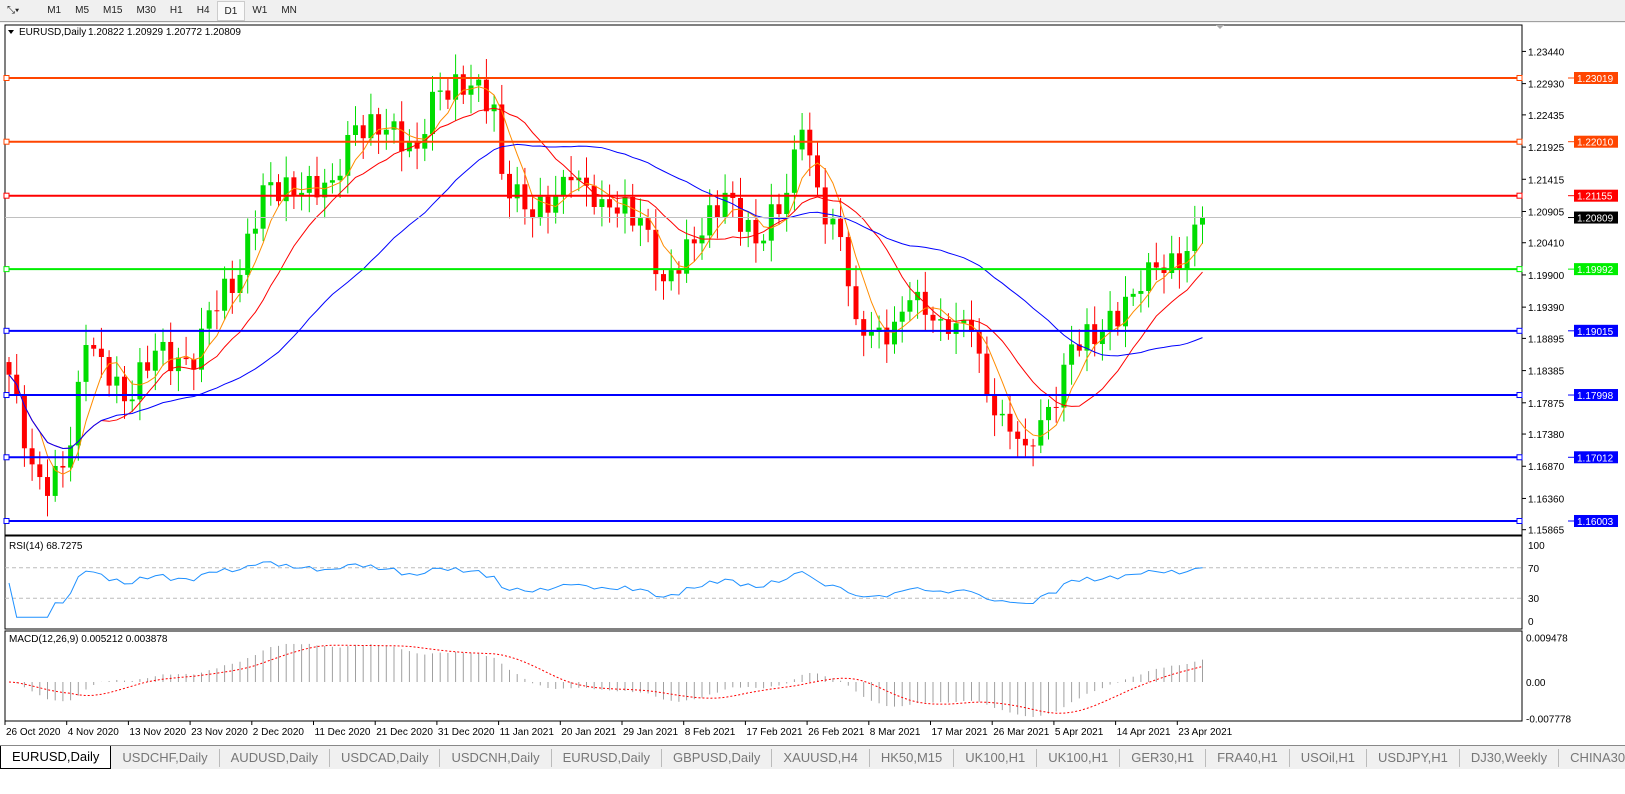 Image resolution: width=1625 pixels, height=794 pixels. What do you see at coordinates (1595, 270) in the screenshot?
I see `price-level-label: 1.19992` at bounding box center [1595, 270].